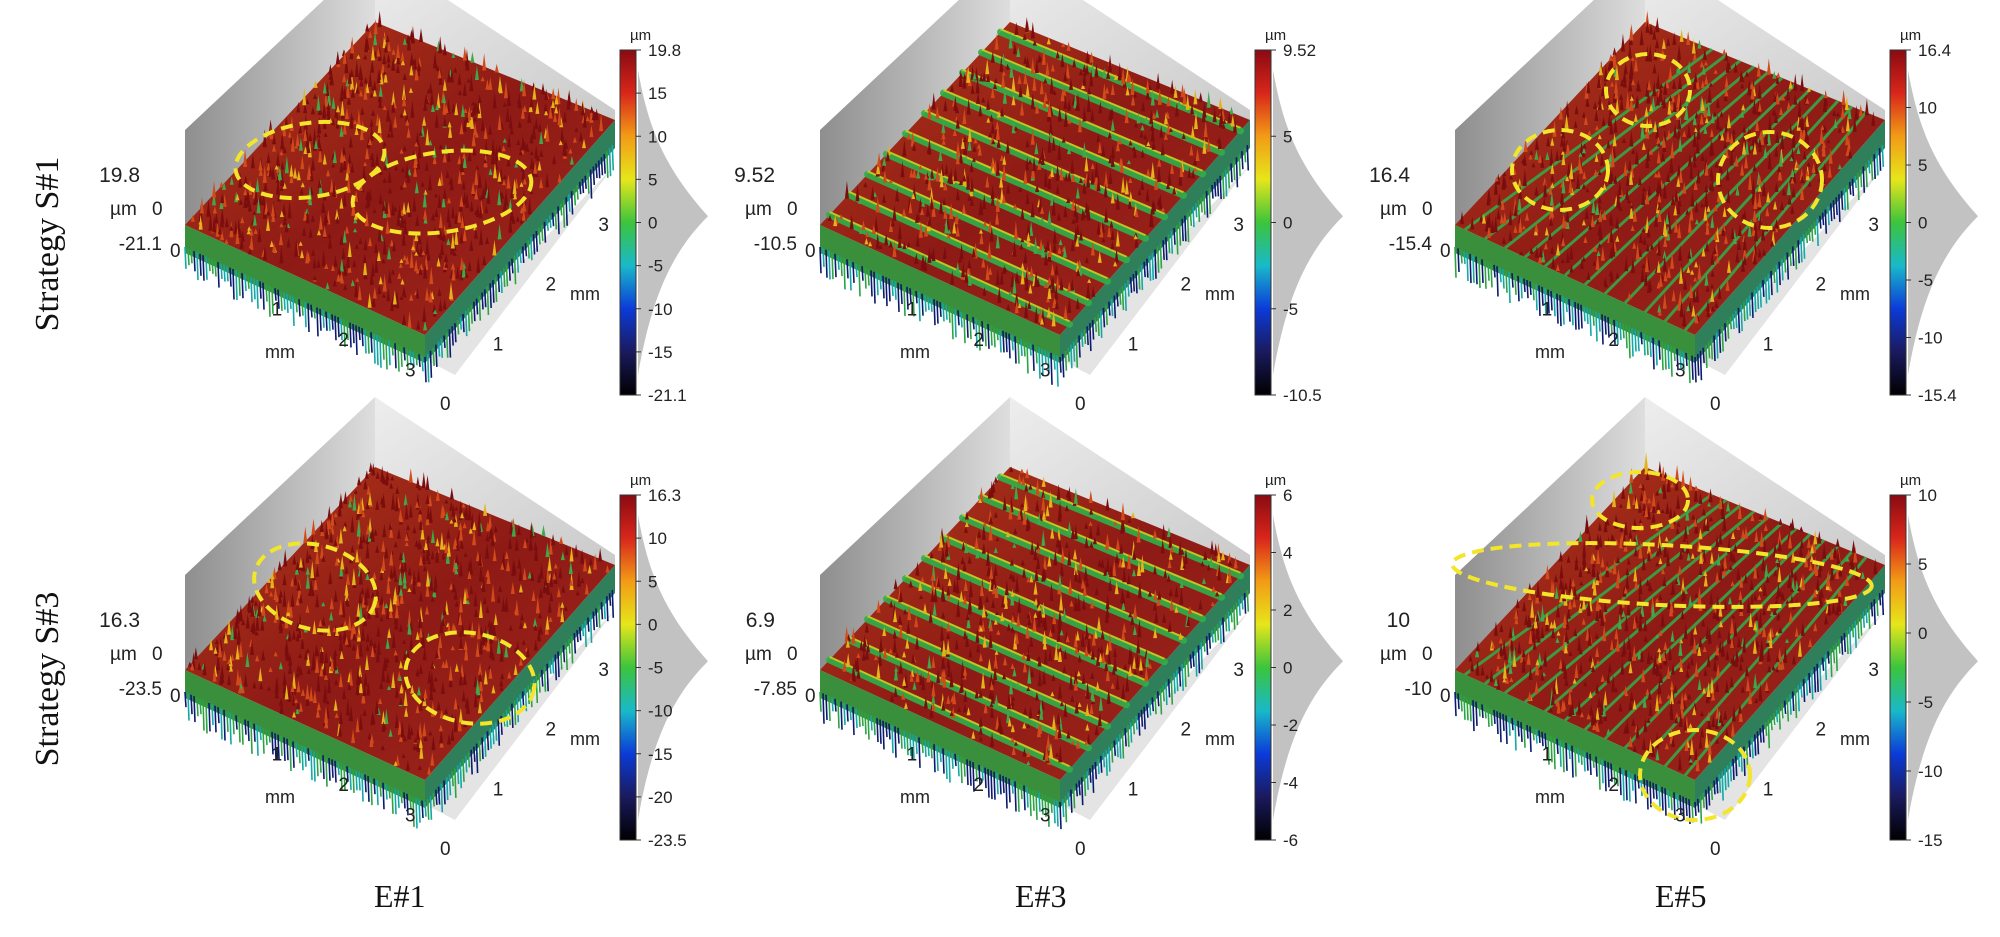 This screenshot has height=937, width=2000. Describe the element at coordinates (119, 620) in the screenshot. I see `z-top-label: 16.3` at that location.